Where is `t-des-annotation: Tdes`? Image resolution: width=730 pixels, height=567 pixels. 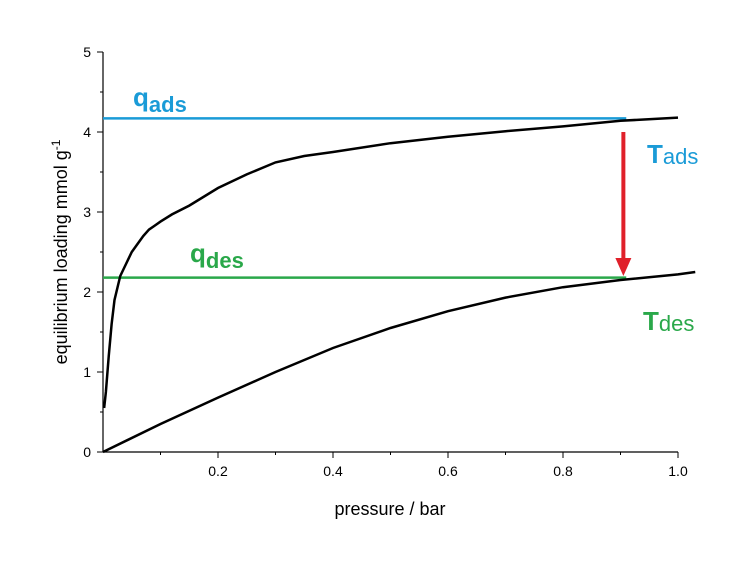
t-des-annotation: Tdes is located at coordinates (668, 321).